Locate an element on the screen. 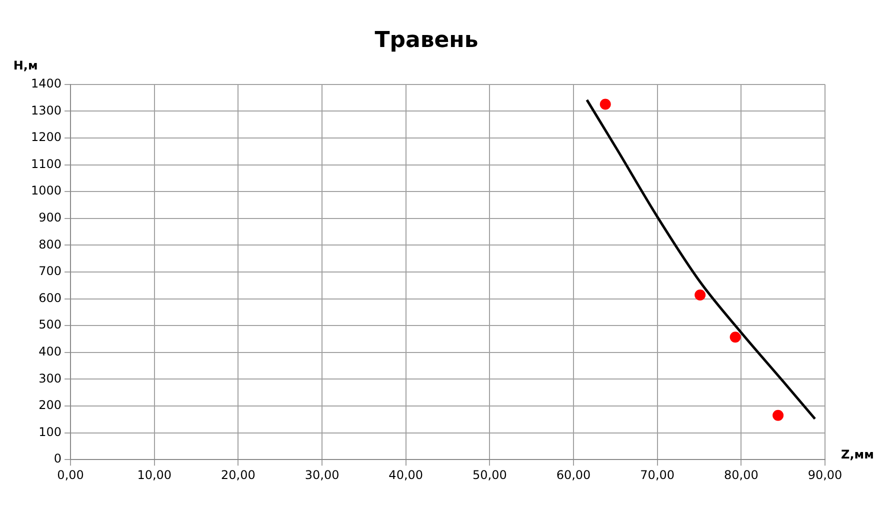 This screenshot has height=524, width=883. x-tick-label: 0,00 is located at coordinates (70, 475).